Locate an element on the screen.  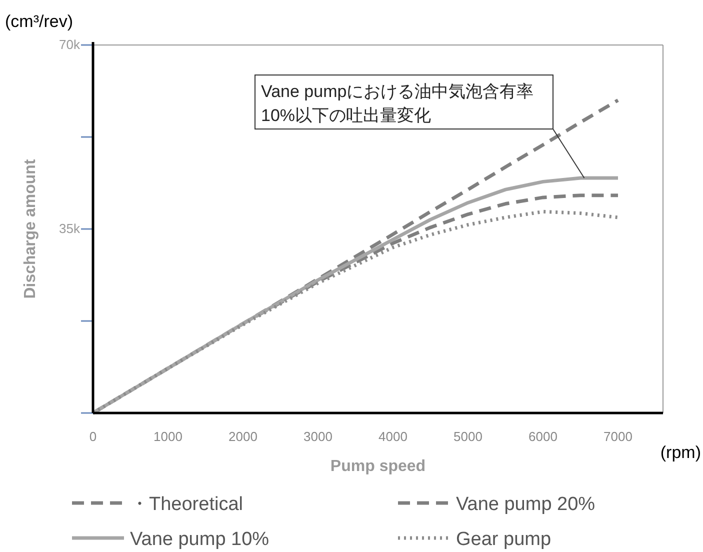
annotation: Vane pumpにおける油中気泡含有率 10%以下の吐出量変化 is located at coordinates (399, 103).